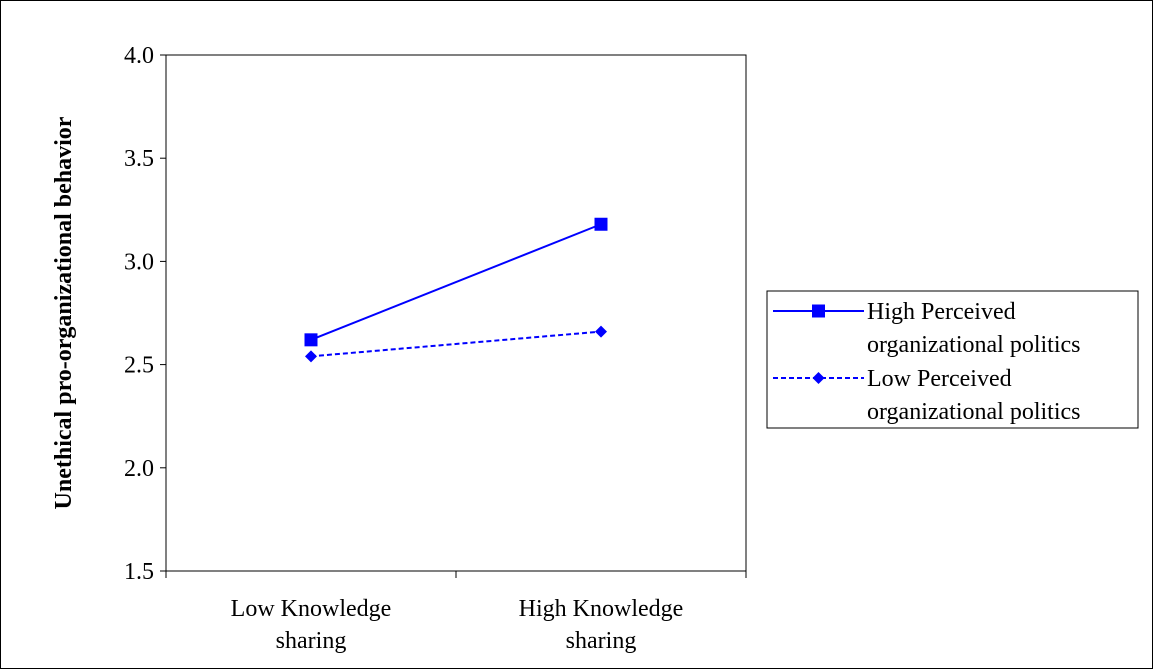 This screenshot has height=669, width=1153. What do you see at coordinates (139, 469) in the screenshot?
I see `y-tick-label: 2.0` at bounding box center [139, 469].